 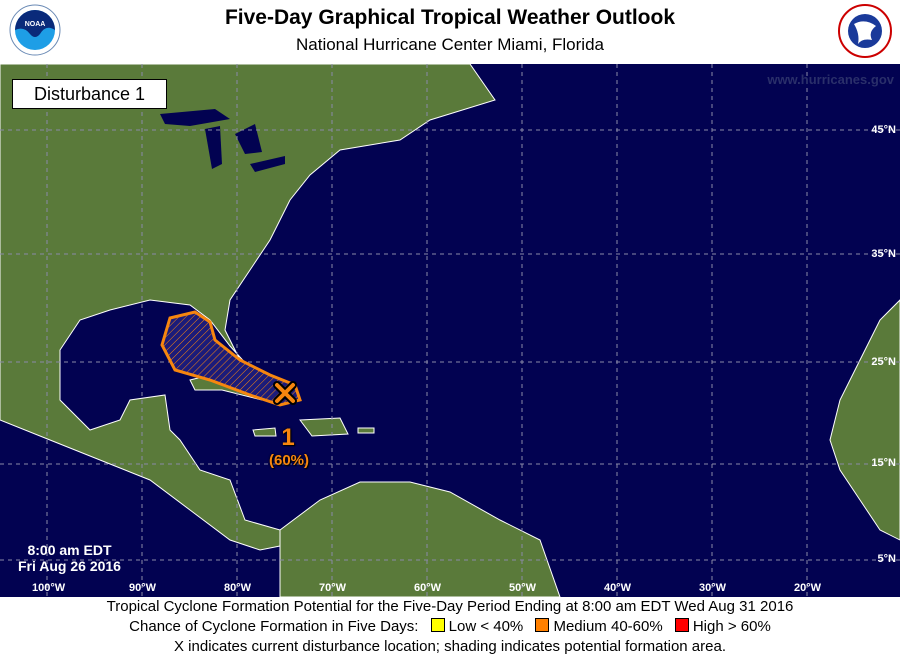 I want to click on disturbance-box: Disturbance 1, so click(x=89, y=94).